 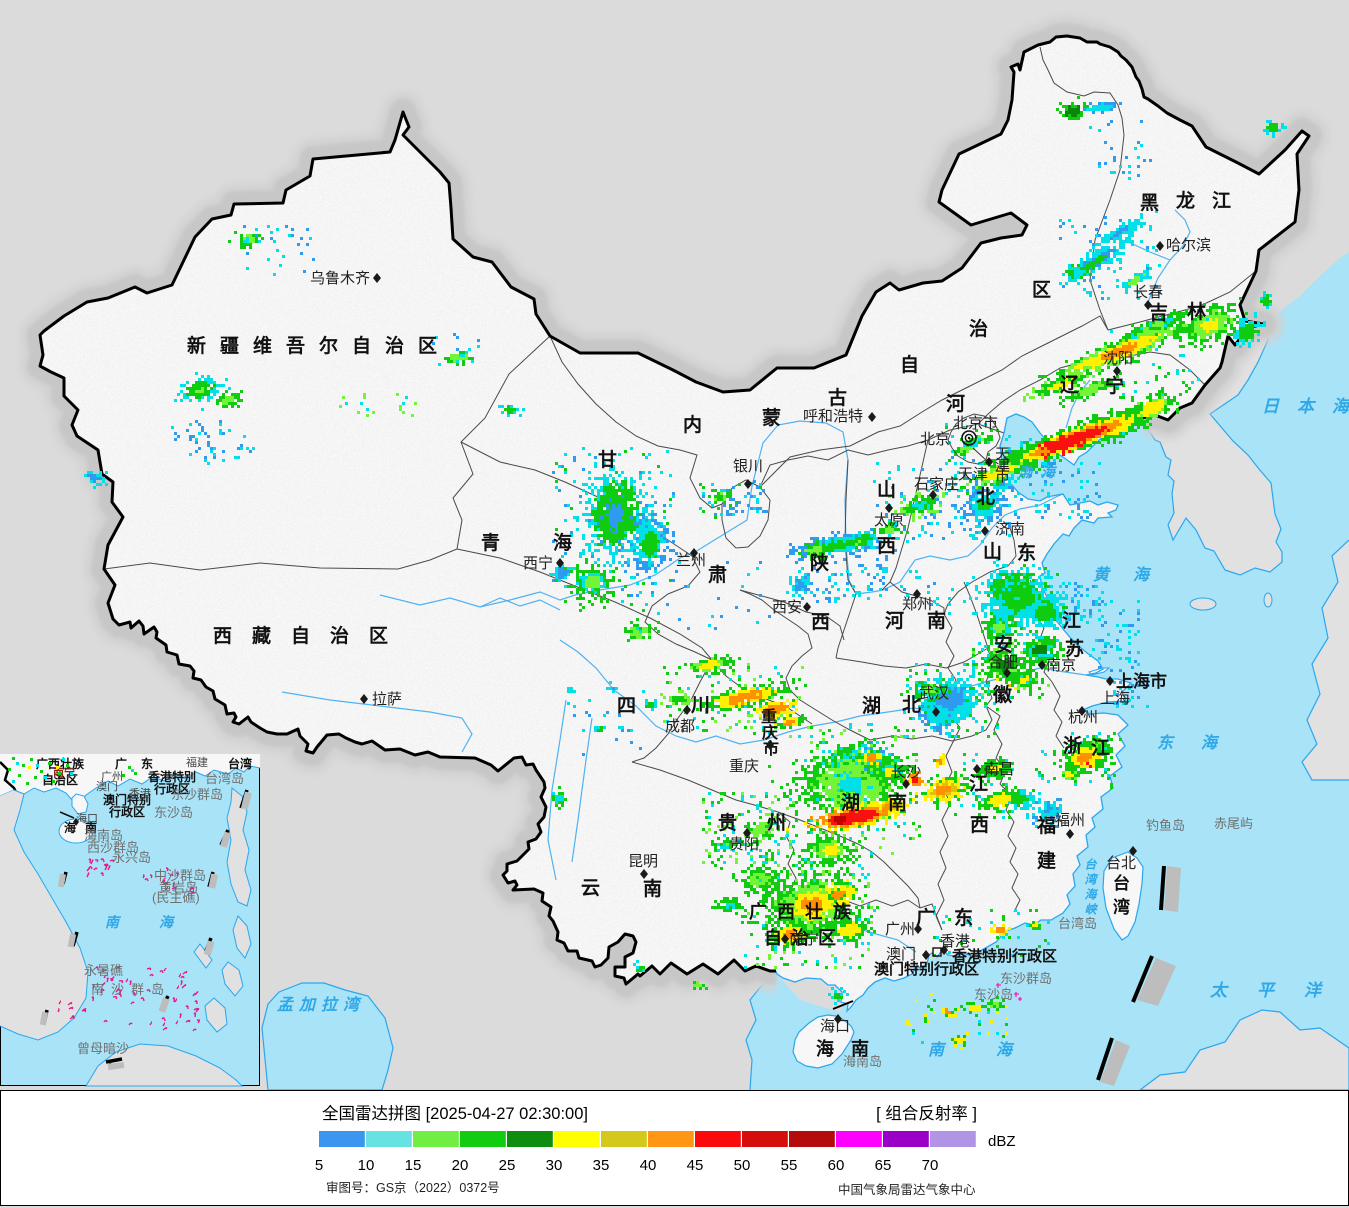 What do you see at coordinates (141, 763) in the screenshot?
I see `svg-text: 广东` at bounding box center [141, 763].